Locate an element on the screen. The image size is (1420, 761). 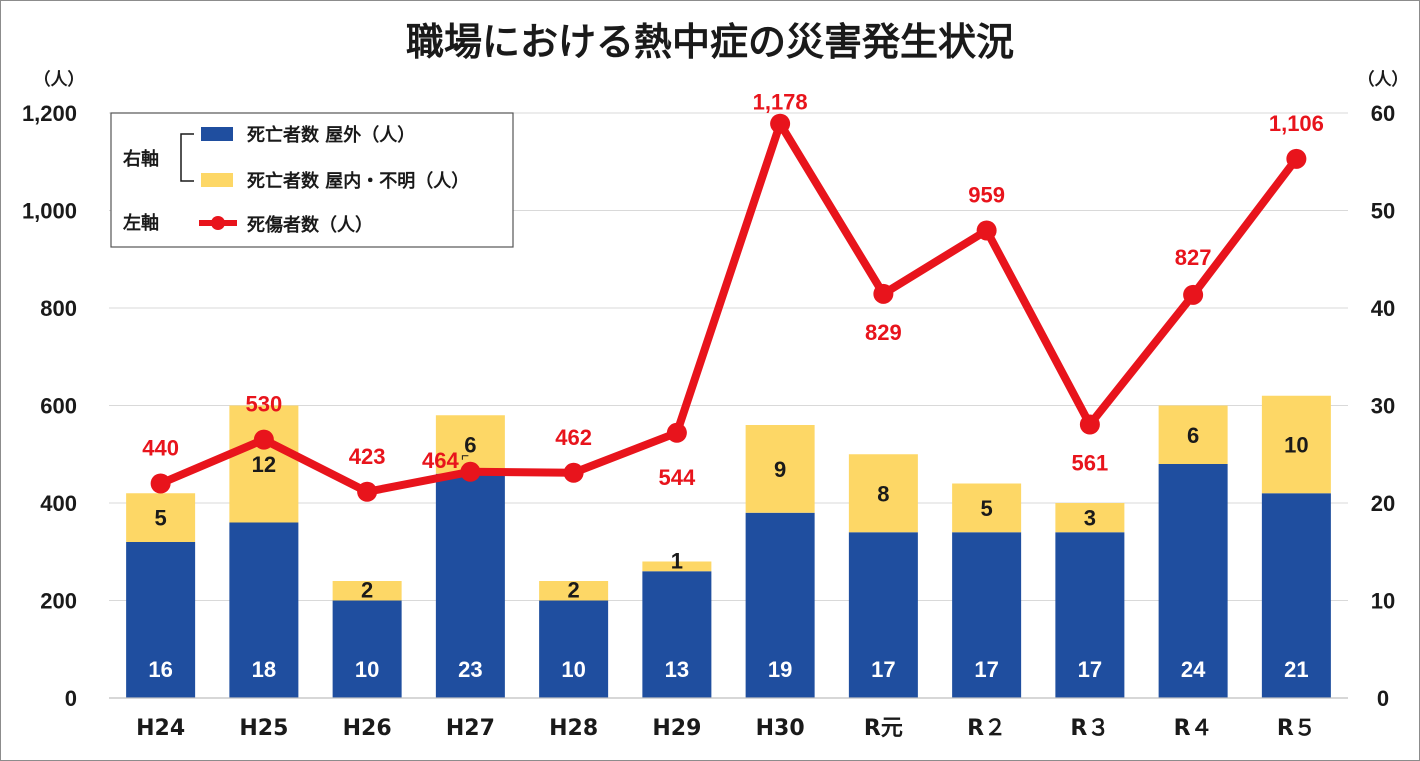
data-label-casualties: 561 is located at coordinates (1090, 463).